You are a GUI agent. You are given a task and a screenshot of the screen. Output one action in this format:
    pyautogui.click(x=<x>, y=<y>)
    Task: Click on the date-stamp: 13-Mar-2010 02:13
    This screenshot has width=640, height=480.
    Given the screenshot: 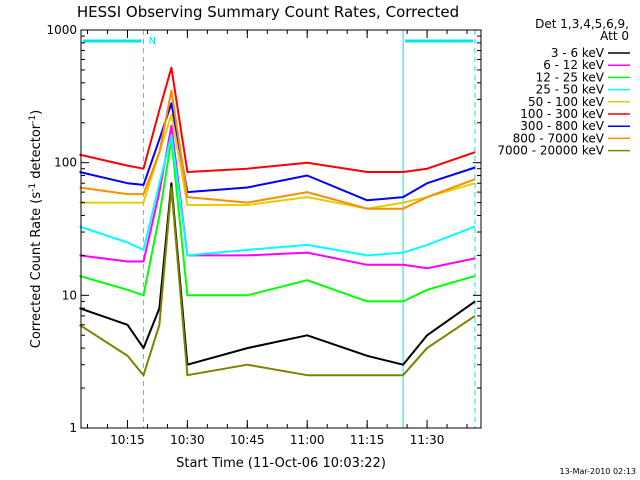 What is the action you would take?
    pyautogui.click(x=598, y=471)
    